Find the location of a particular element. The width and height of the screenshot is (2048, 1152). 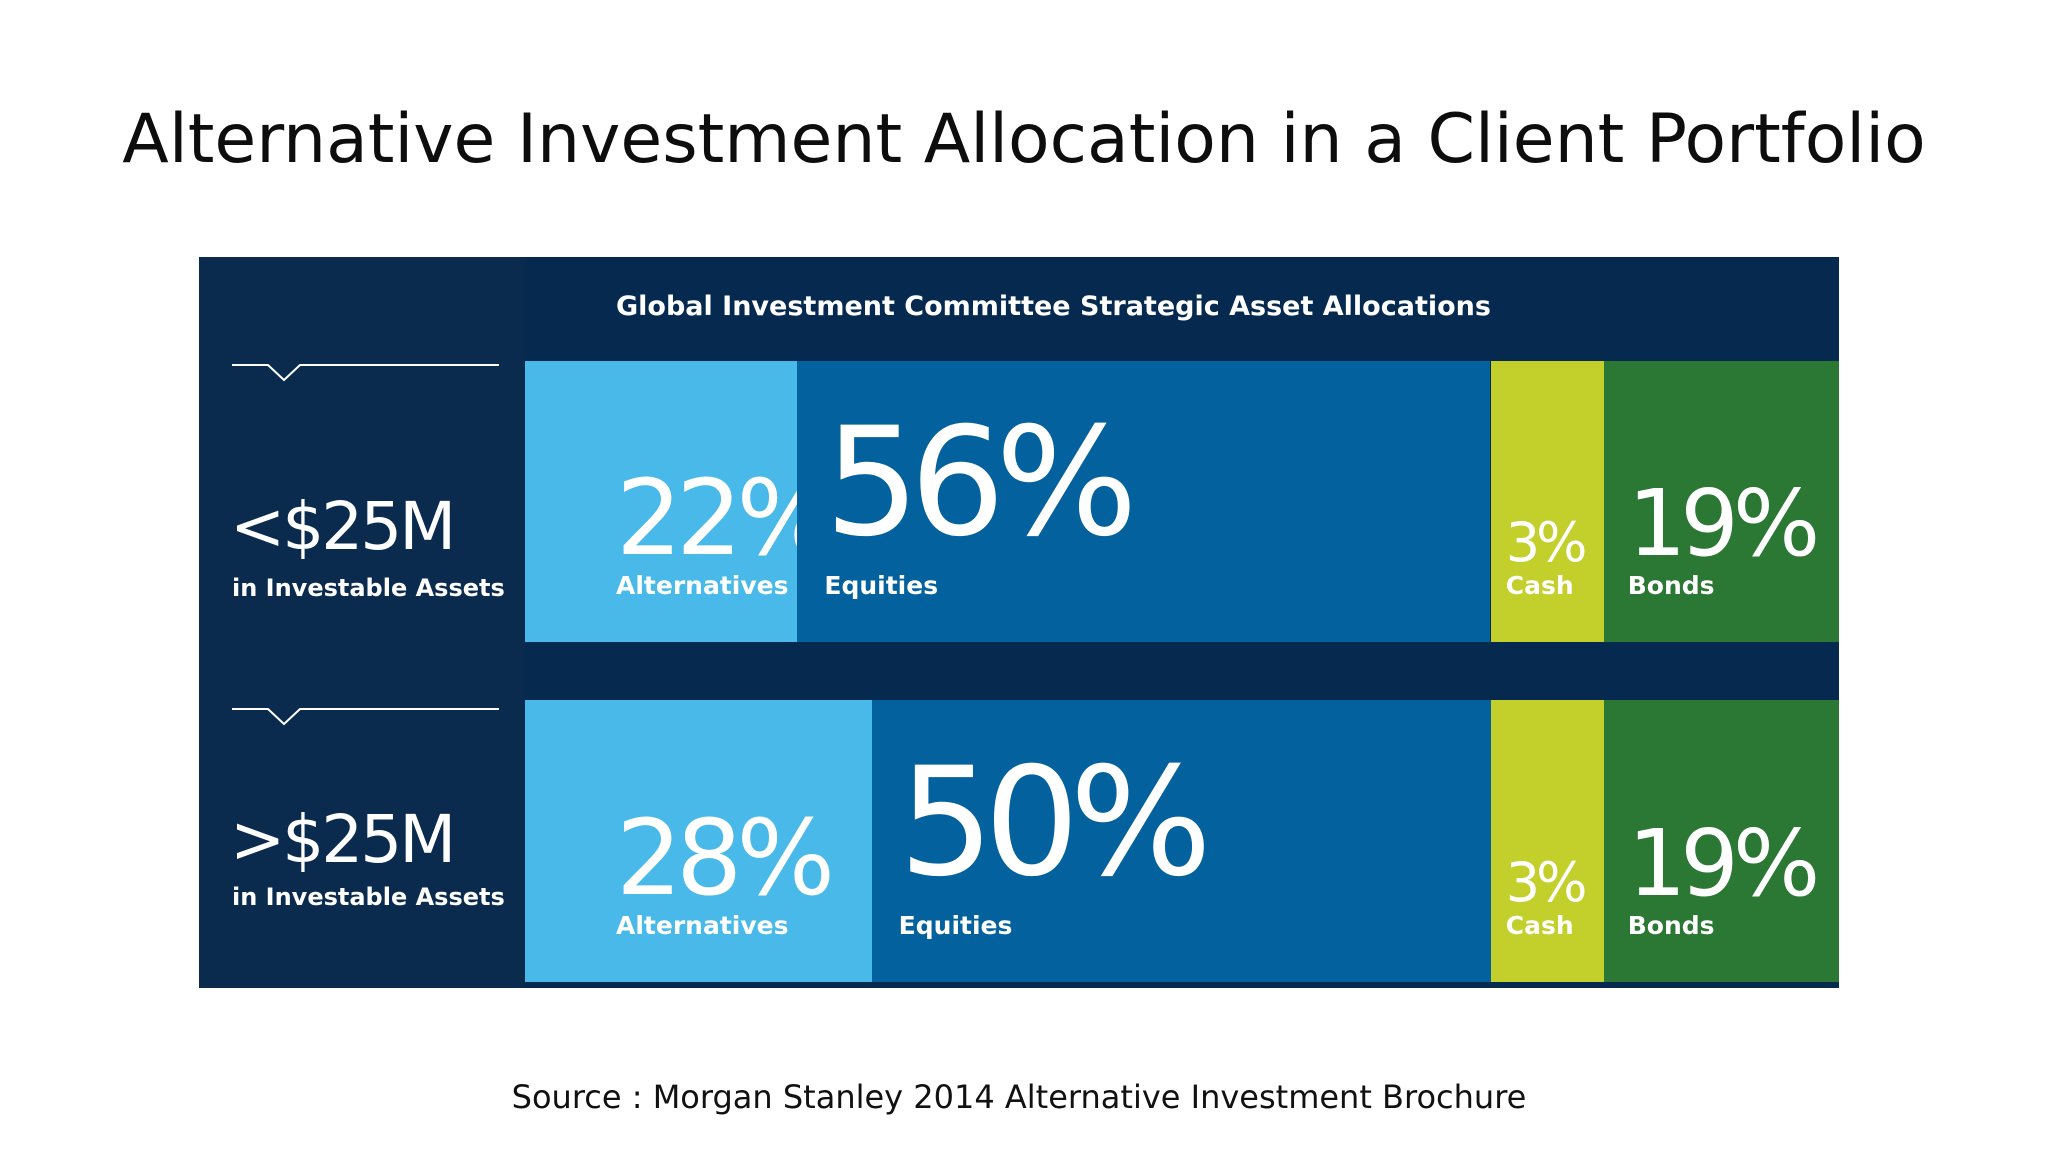

tier-panel is located at coordinates (362, 622).